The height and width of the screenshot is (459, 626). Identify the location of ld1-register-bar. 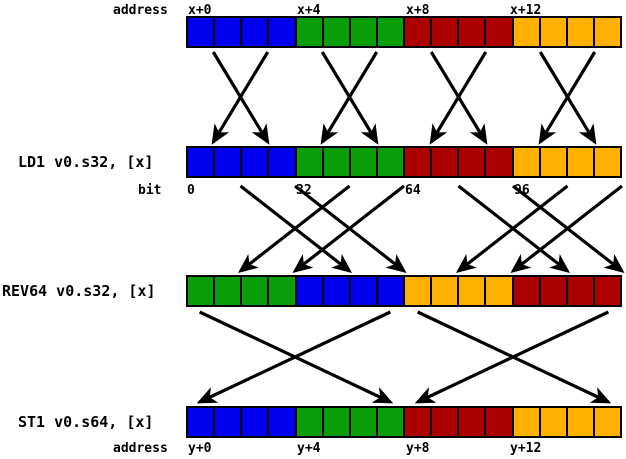
(404, 162).